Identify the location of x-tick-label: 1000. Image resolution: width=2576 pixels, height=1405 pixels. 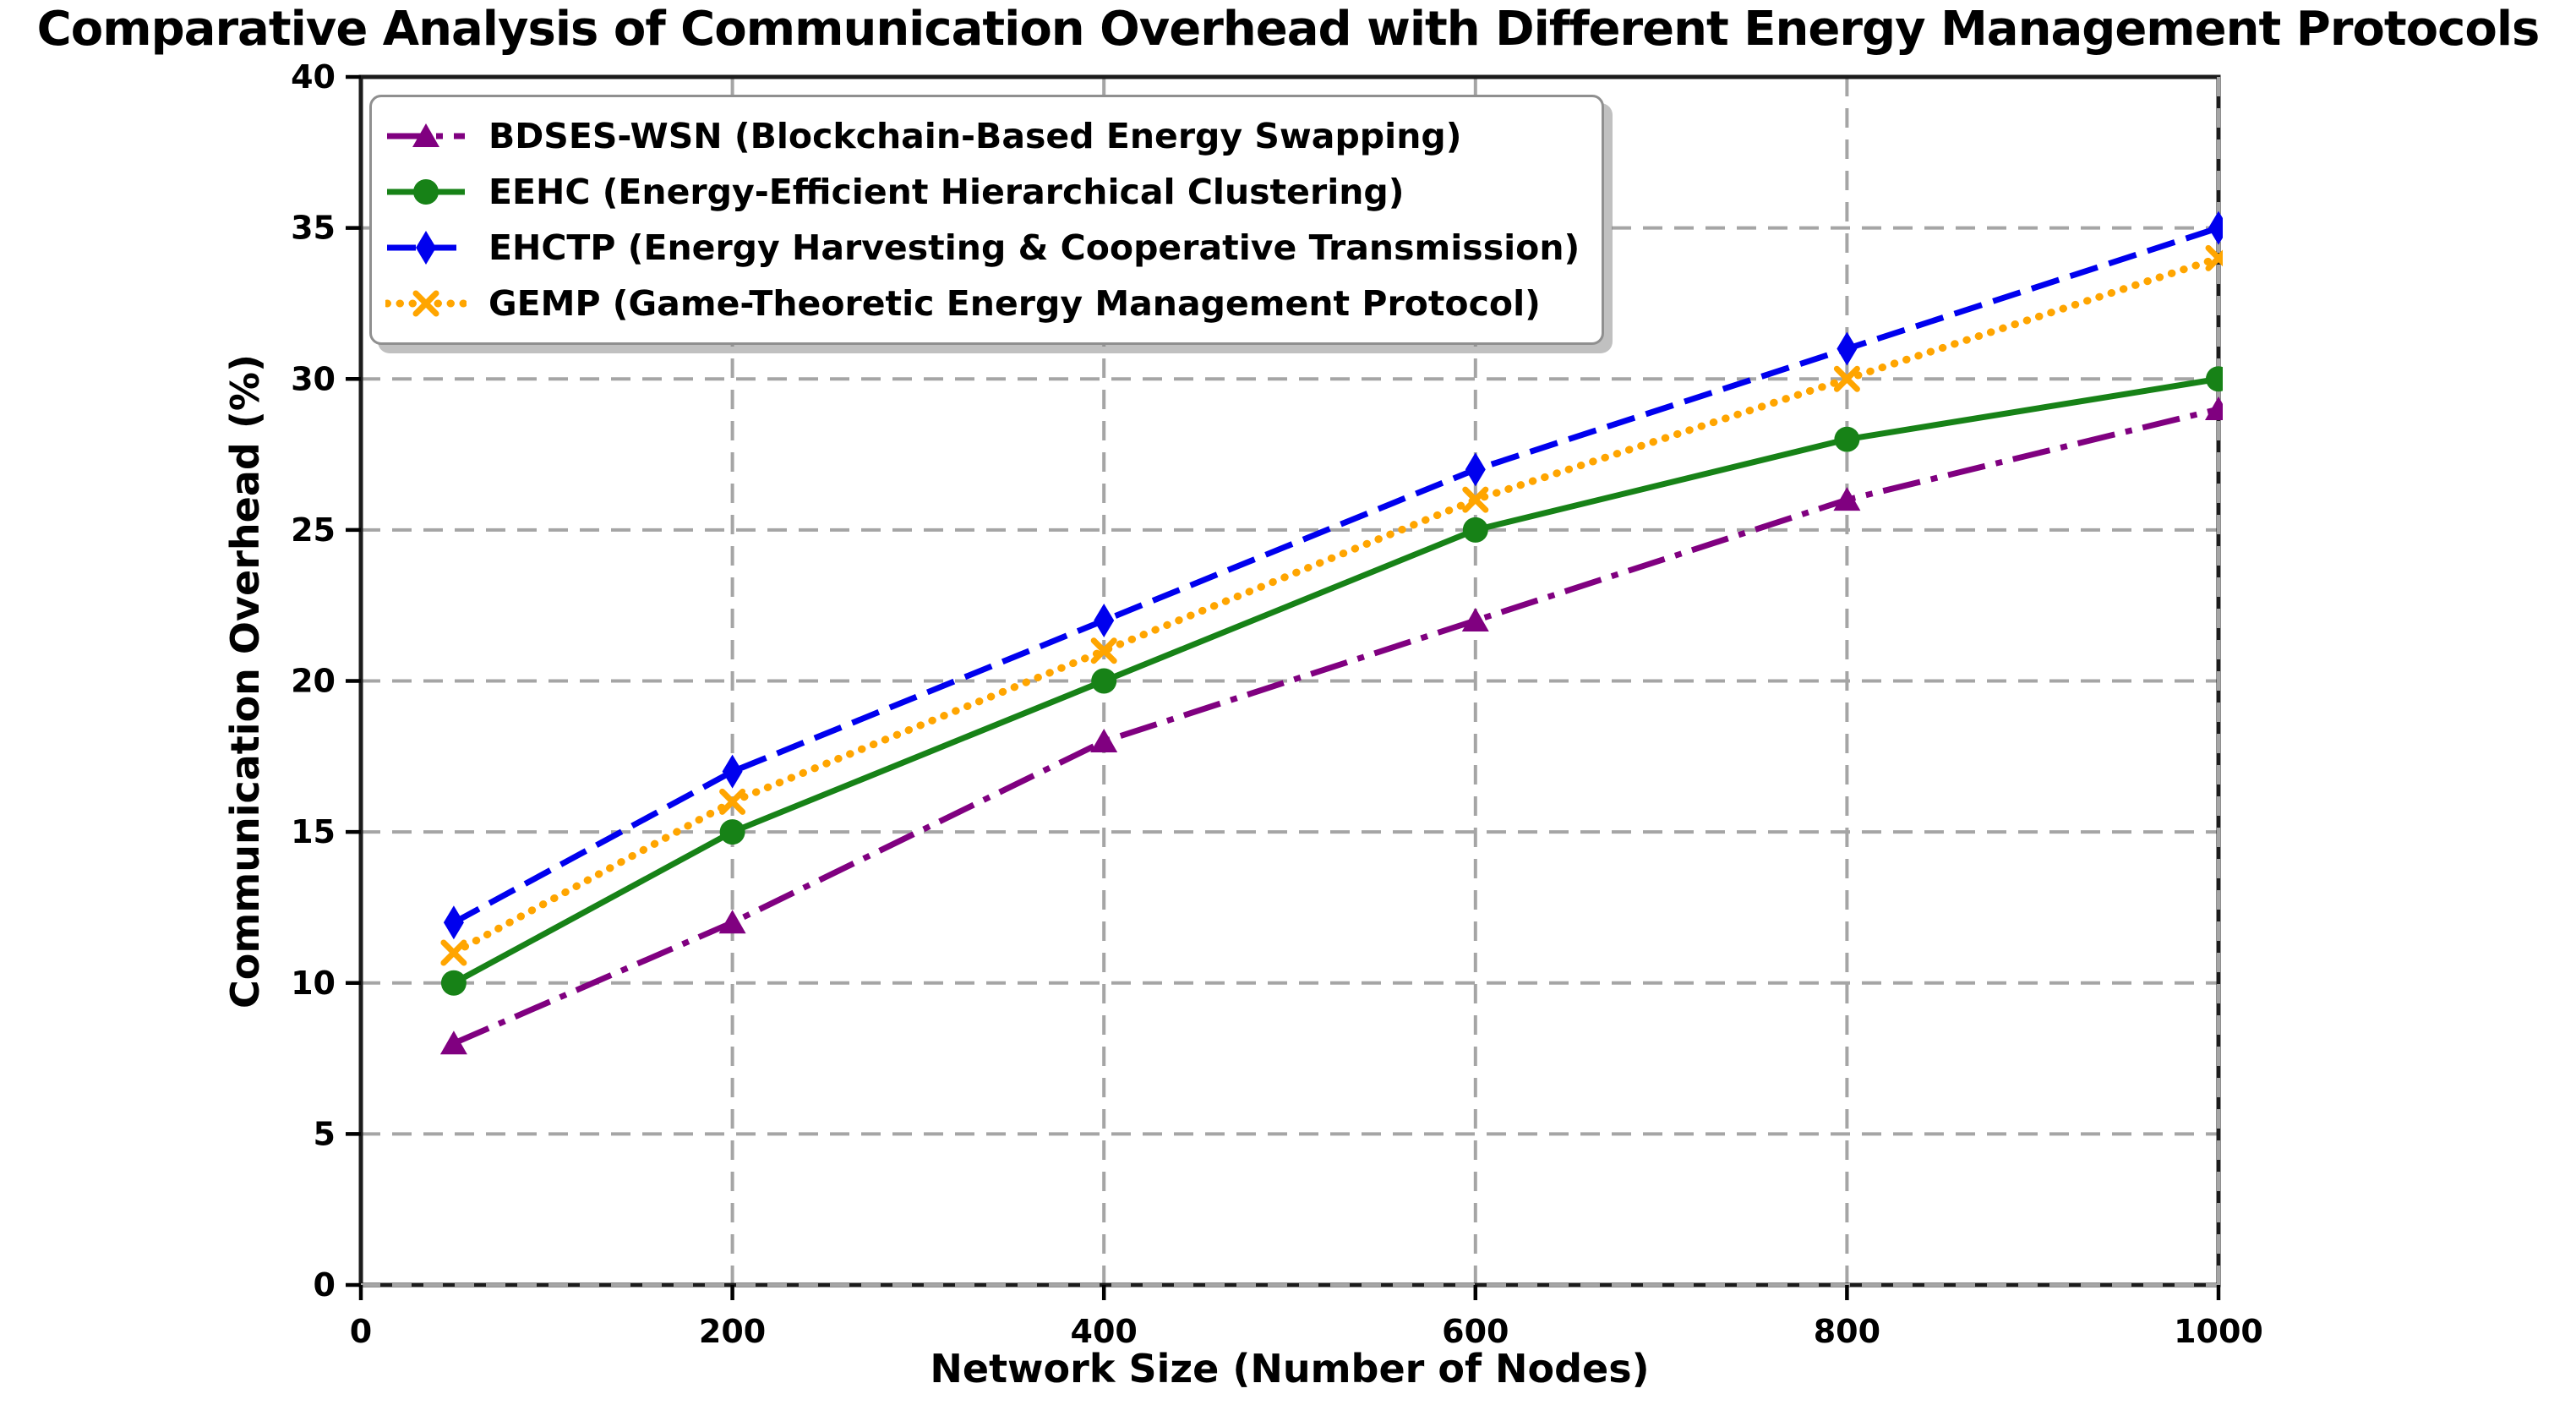
(2218, 1331).